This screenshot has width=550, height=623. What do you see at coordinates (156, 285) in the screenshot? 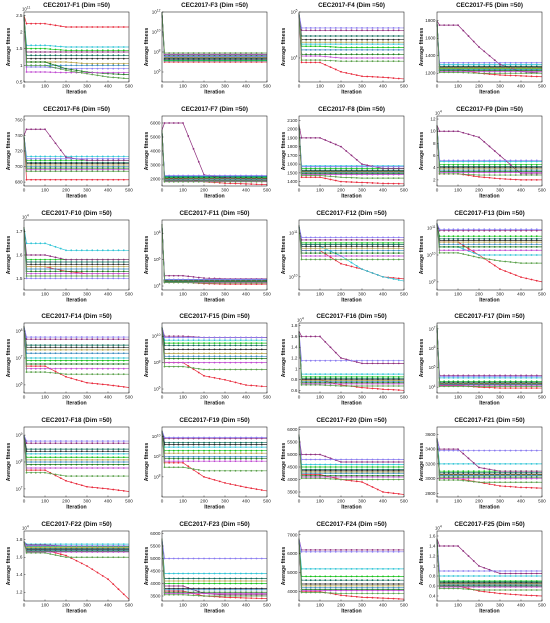
I see `y-tick-label: 104` at bounding box center [156, 285].